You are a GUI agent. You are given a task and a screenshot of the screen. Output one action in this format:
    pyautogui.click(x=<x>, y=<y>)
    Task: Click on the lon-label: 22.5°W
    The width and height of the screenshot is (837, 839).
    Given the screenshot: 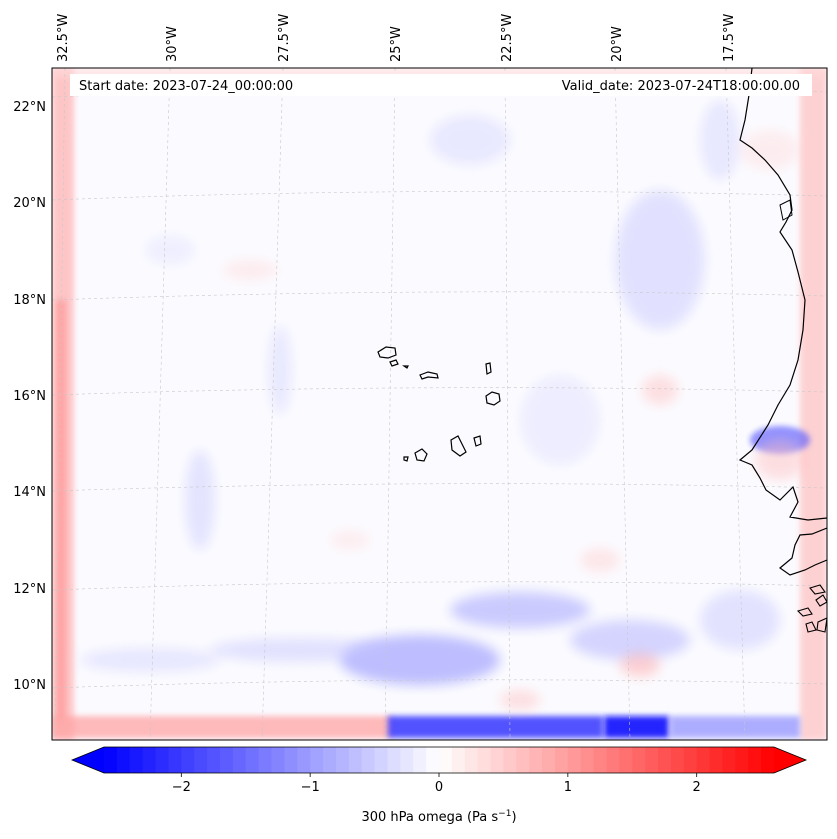 What is the action you would take?
    pyautogui.click(x=507, y=38)
    